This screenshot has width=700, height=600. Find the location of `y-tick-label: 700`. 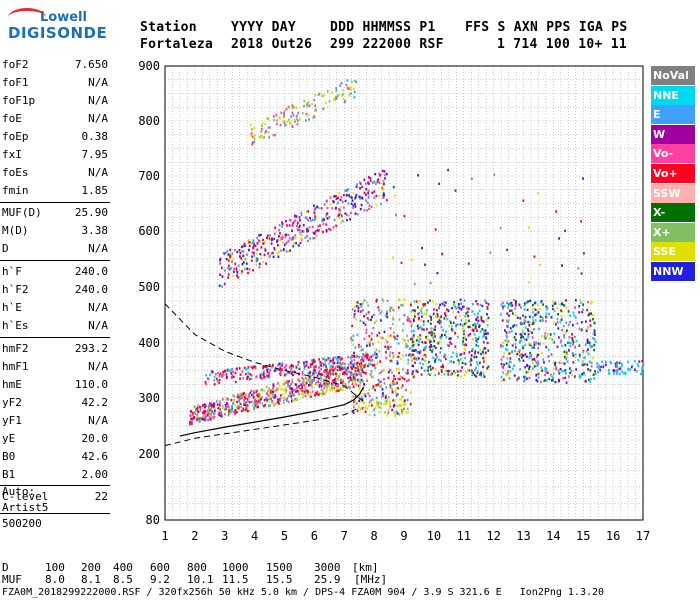

y-tick-label: 700 is located at coordinates (149, 176).